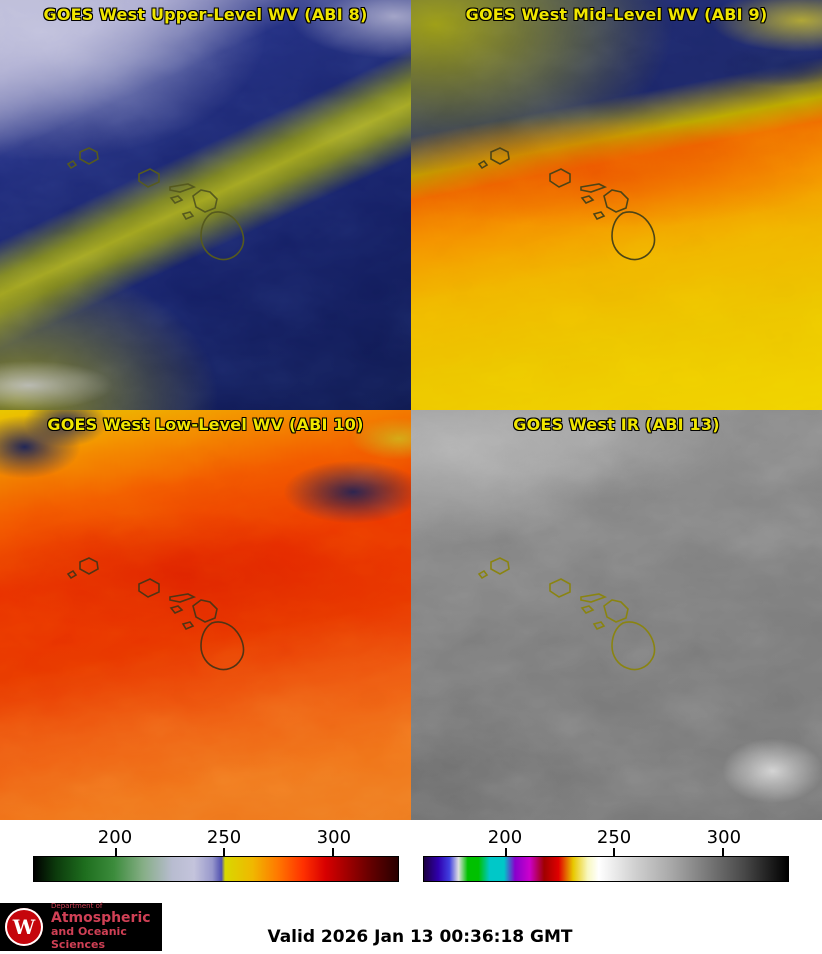 The width and height of the screenshot is (822, 954). I want to click on logo-dept-label: Department of, so click(77, 906).